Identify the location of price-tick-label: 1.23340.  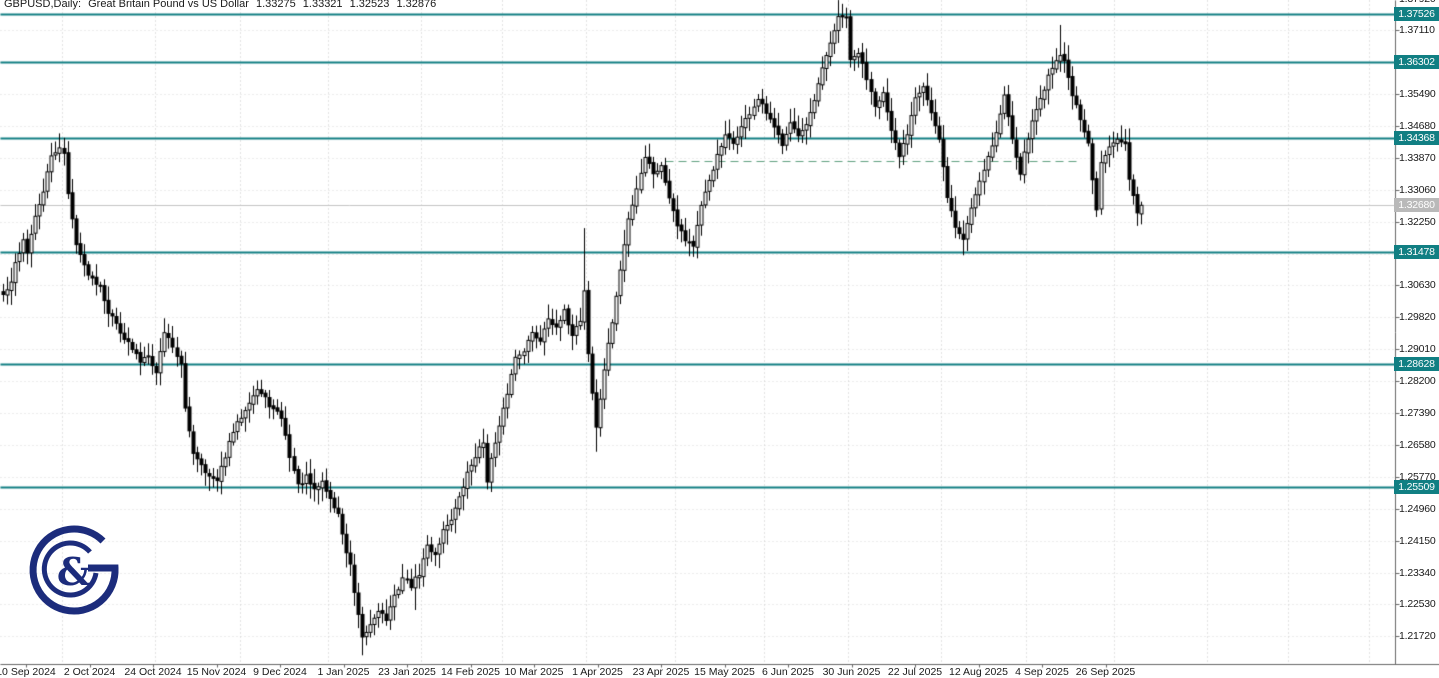
(1417, 572).